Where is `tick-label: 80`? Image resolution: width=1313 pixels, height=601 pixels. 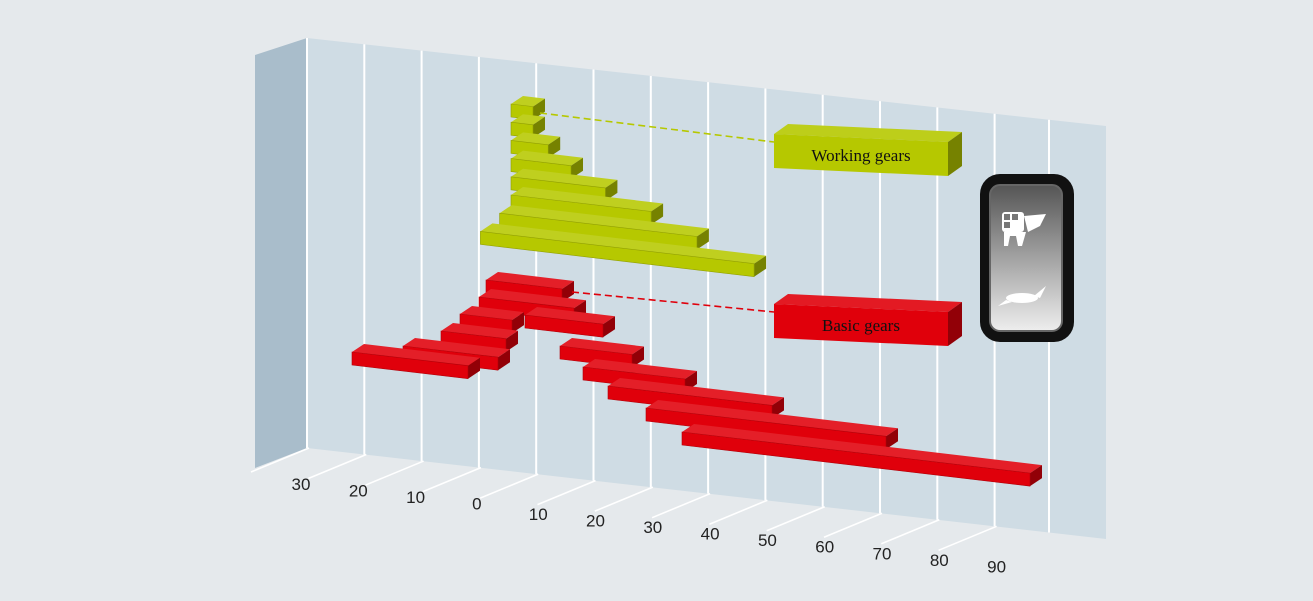 tick-label: 80 is located at coordinates (939, 560).